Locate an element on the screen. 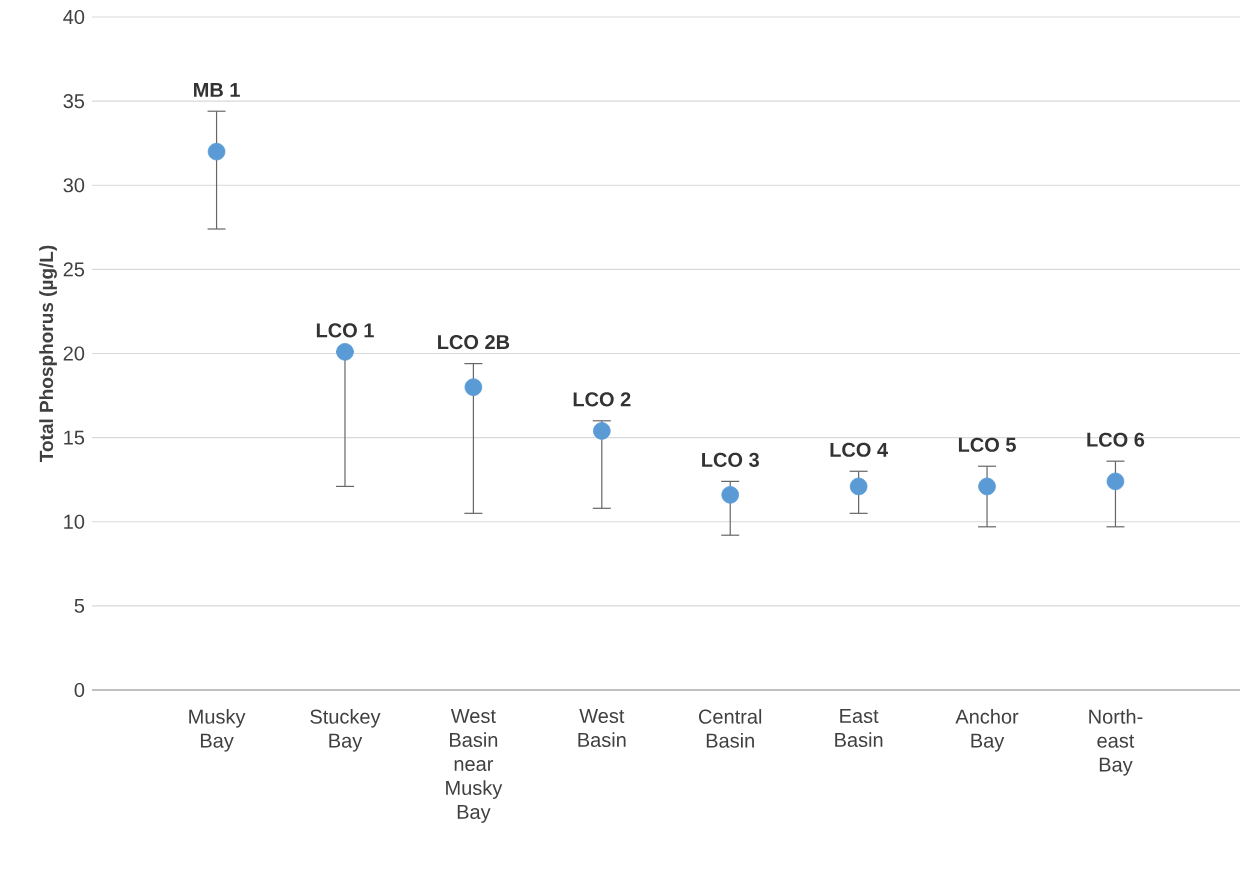 The width and height of the screenshot is (1240, 869). x-tick-label: North-east Bay is located at coordinates (1116, 742).